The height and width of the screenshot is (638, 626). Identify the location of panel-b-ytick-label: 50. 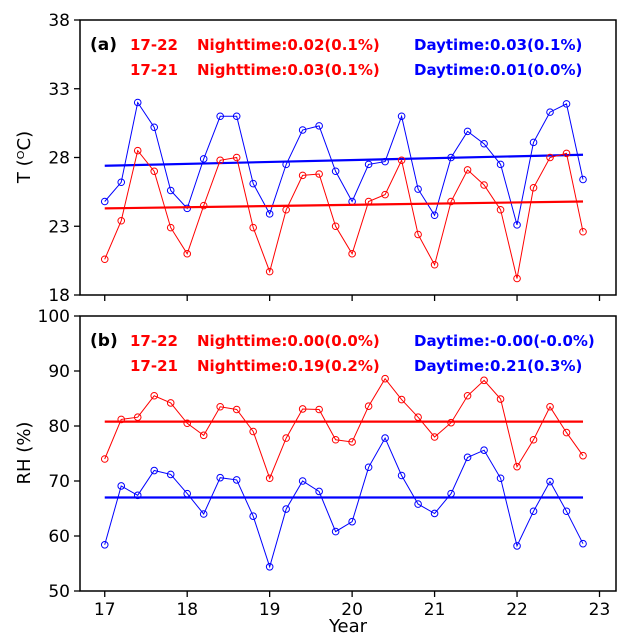
(59, 592).